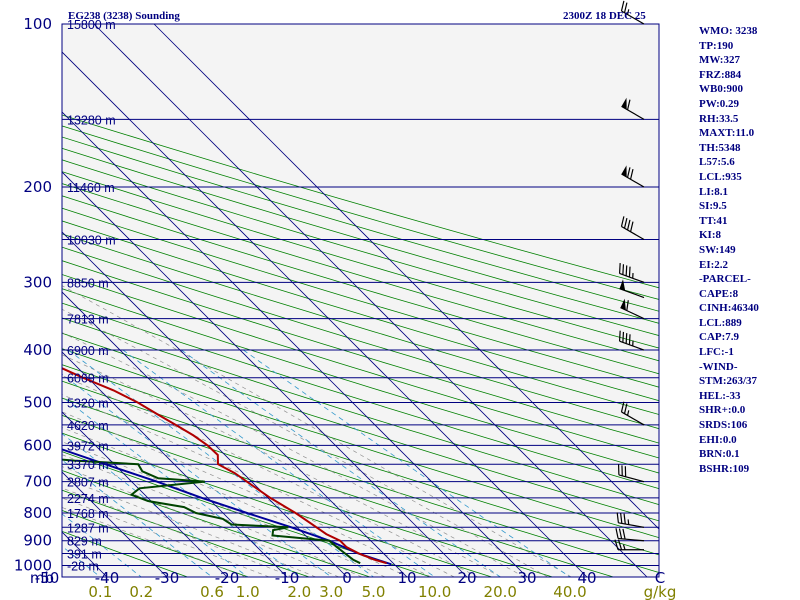  Describe the element at coordinates (720, 147) in the screenshot. I see `index-item: TH:5348` at that location.